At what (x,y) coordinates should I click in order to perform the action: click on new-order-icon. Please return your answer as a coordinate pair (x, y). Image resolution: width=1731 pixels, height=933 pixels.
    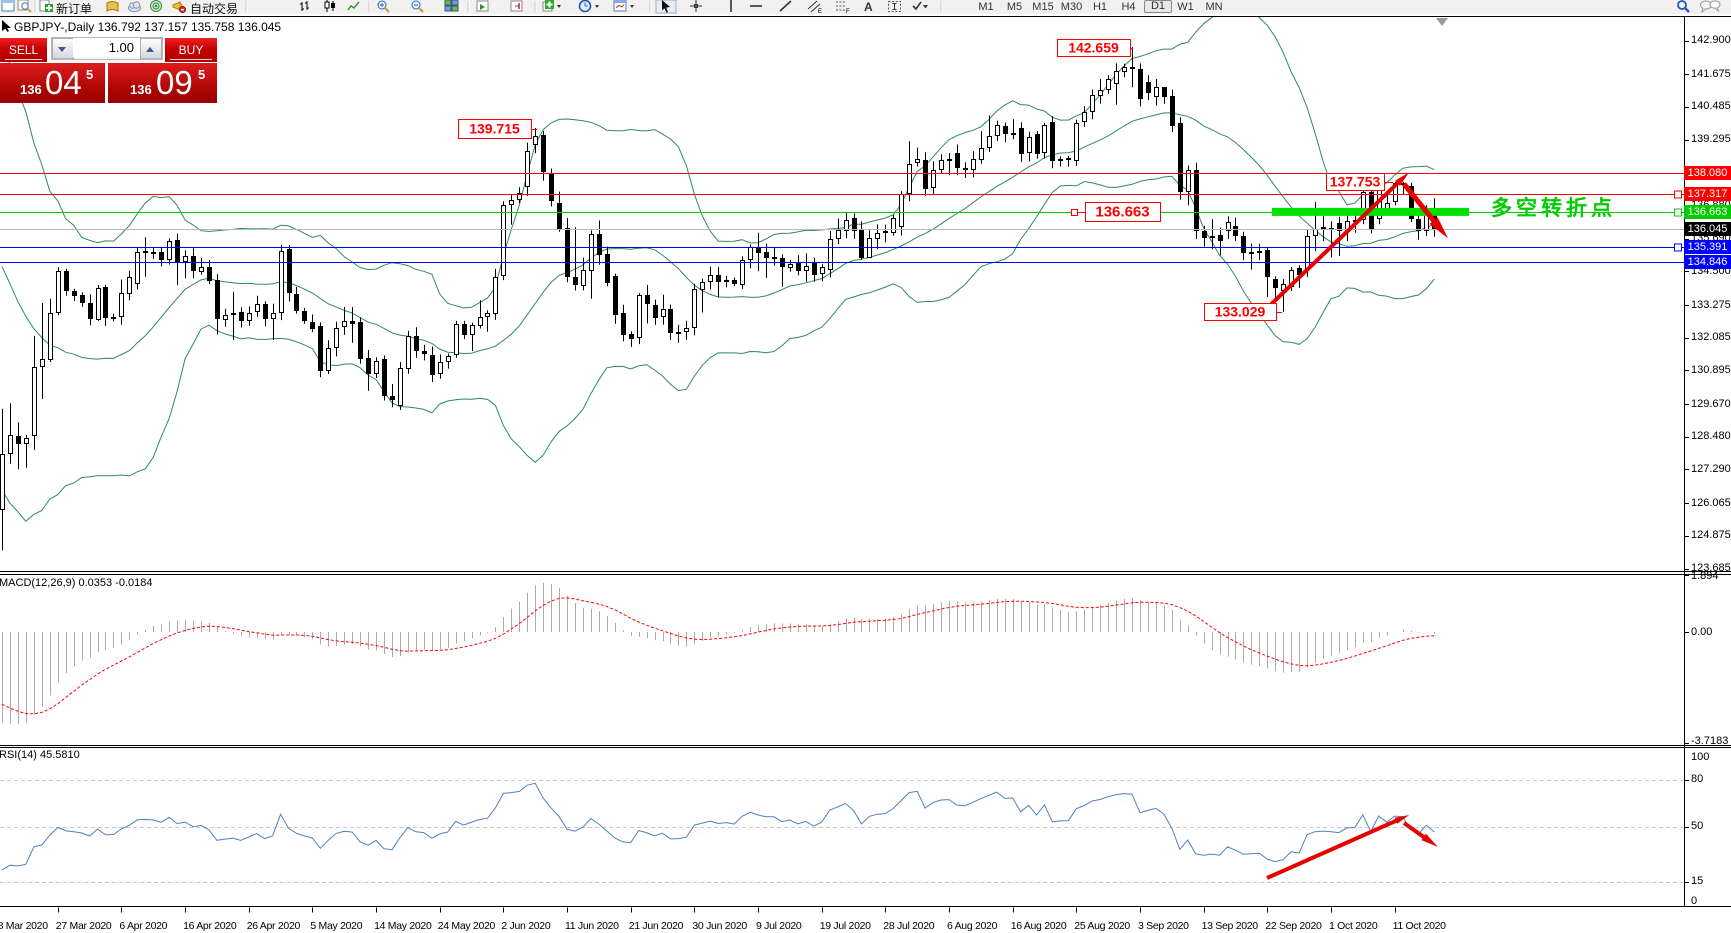
    Looking at the image, I should click on (46, 6).